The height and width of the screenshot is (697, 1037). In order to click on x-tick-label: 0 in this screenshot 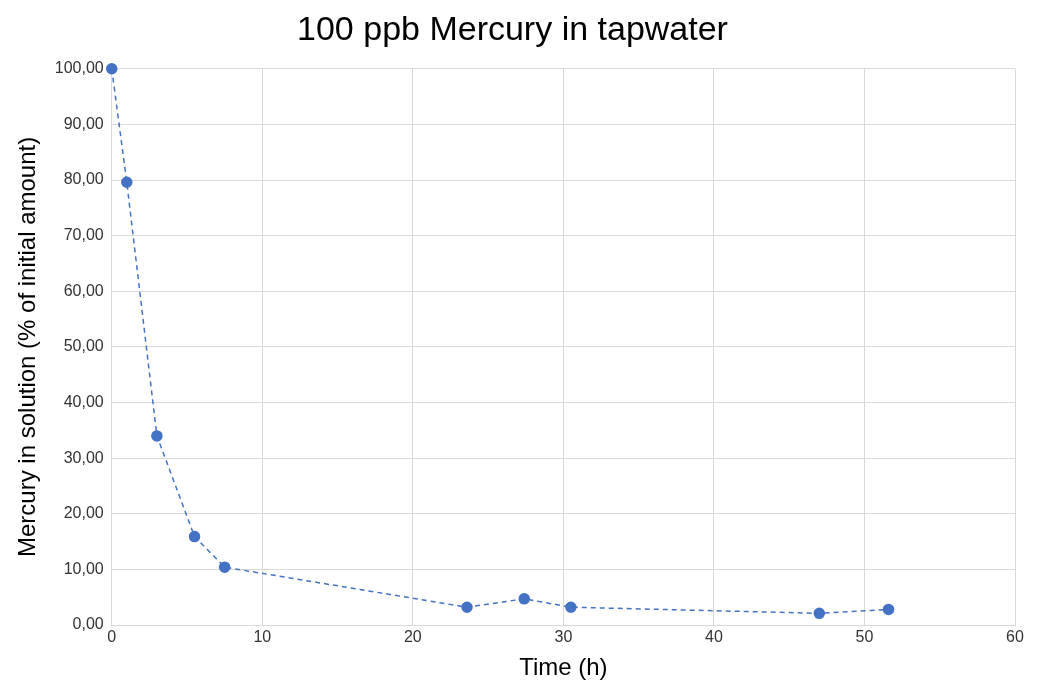, I will do `click(112, 637)`.